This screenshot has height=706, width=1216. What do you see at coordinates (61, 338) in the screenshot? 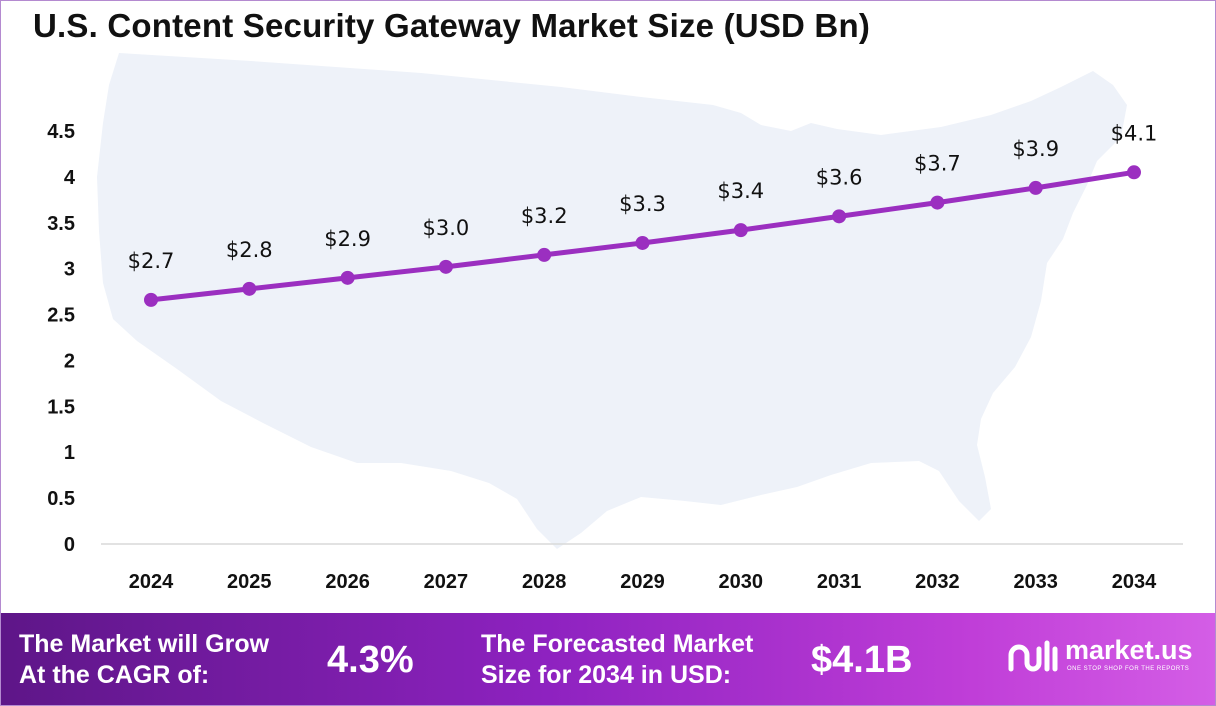
I see `y-axis: 0 0.5 1 1.5 2 2.5 3 3.5 4 4.5` at bounding box center [61, 338].